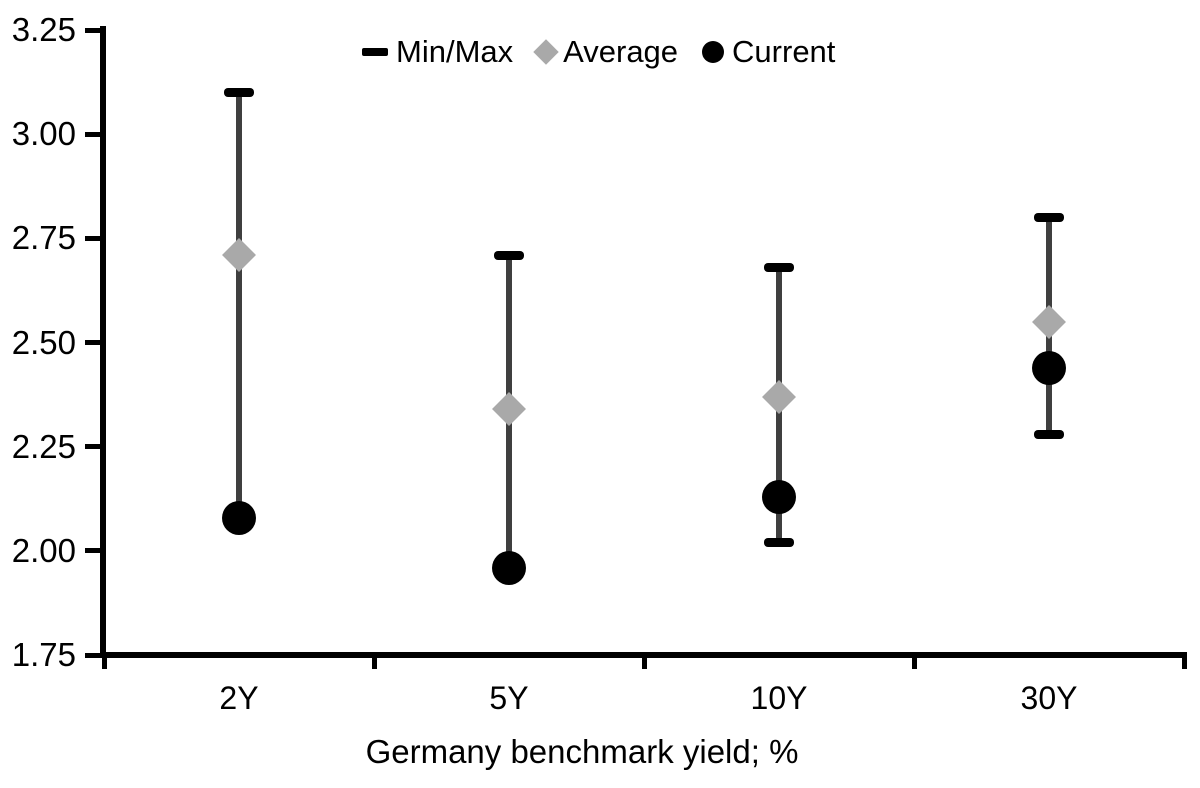 The width and height of the screenshot is (1200, 788). Describe the element at coordinates (43, 342) in the screenshot. I see `y-axis-tick-label: 2.50` at that location.